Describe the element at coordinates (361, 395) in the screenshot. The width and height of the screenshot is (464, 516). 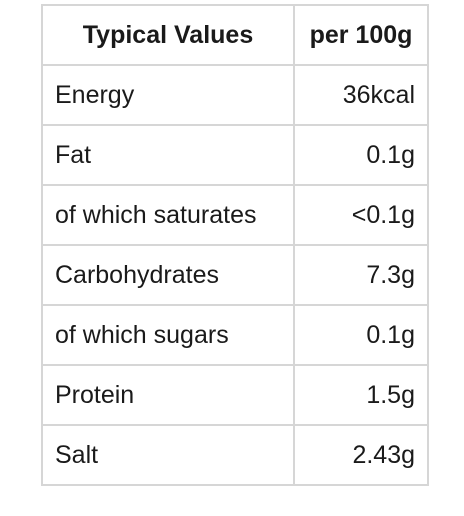
I see `nutrient-value: 1.5g` at that location.